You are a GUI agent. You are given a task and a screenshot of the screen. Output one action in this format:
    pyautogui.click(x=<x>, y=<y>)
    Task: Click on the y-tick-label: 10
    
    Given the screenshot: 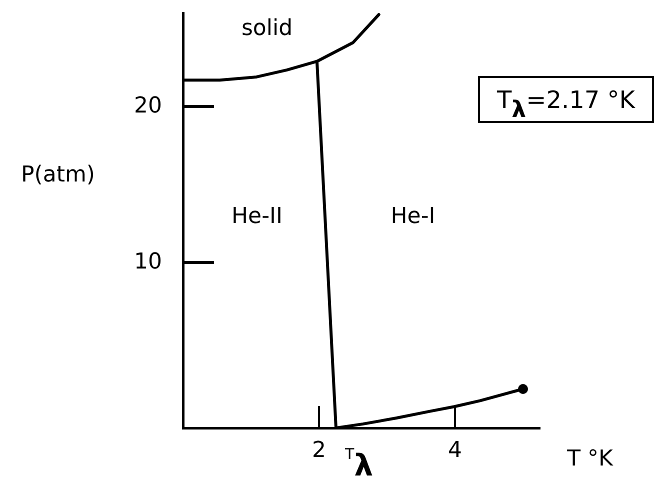 What is the action you would take?
    pyautogui.click(x=148, y=261)
    